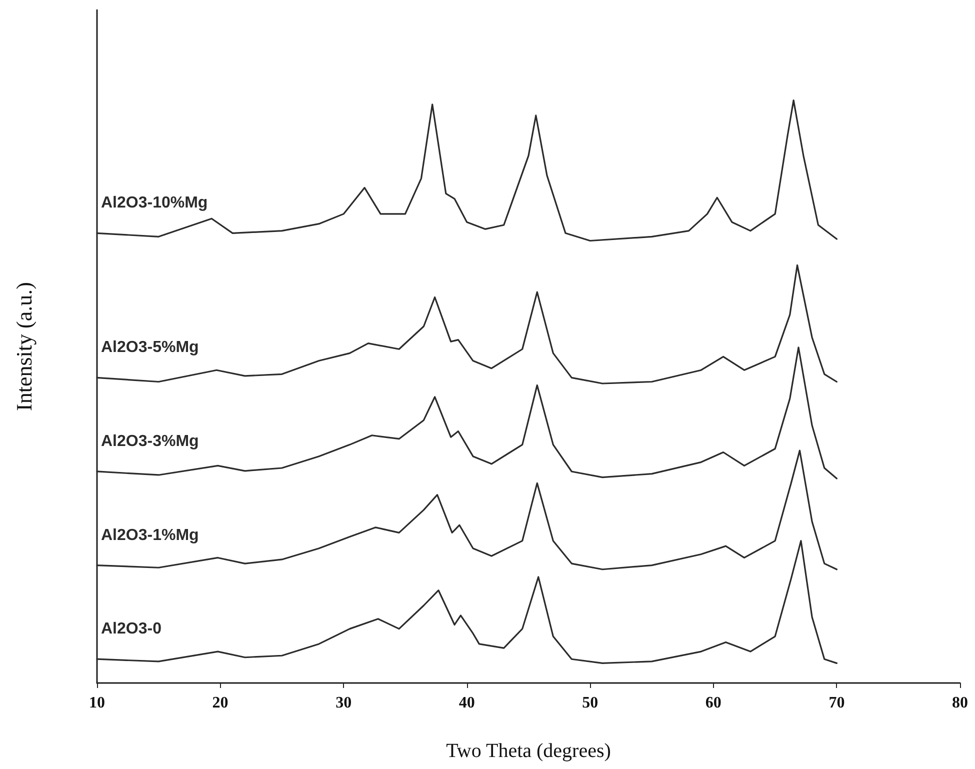  What do you see at coordinates (836, 703) in the screenshot?
I see `x-tick-label: 70` at bounding box center [836, 703].